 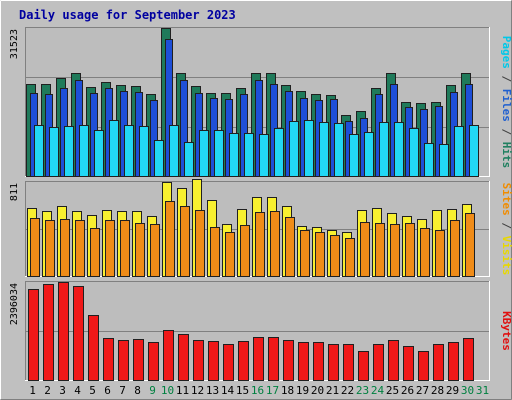 I want to click on day-label-4: 4, so click(x=77, y=390).